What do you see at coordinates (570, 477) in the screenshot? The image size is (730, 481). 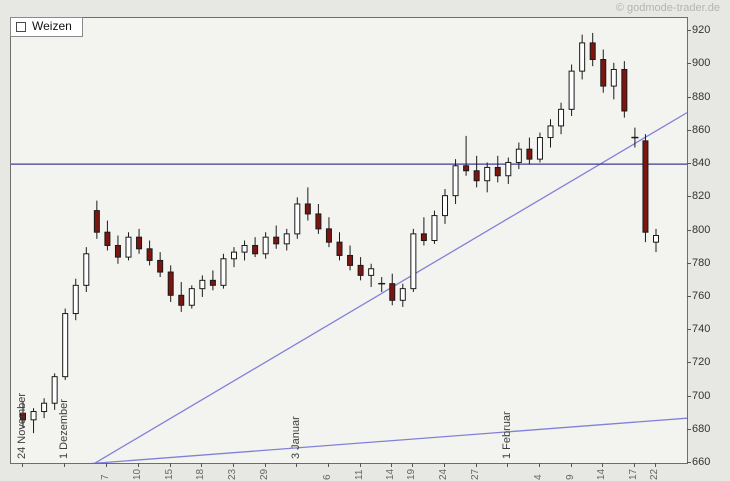 I see `x-axis-label: 9` at bounding box center [570, 477].